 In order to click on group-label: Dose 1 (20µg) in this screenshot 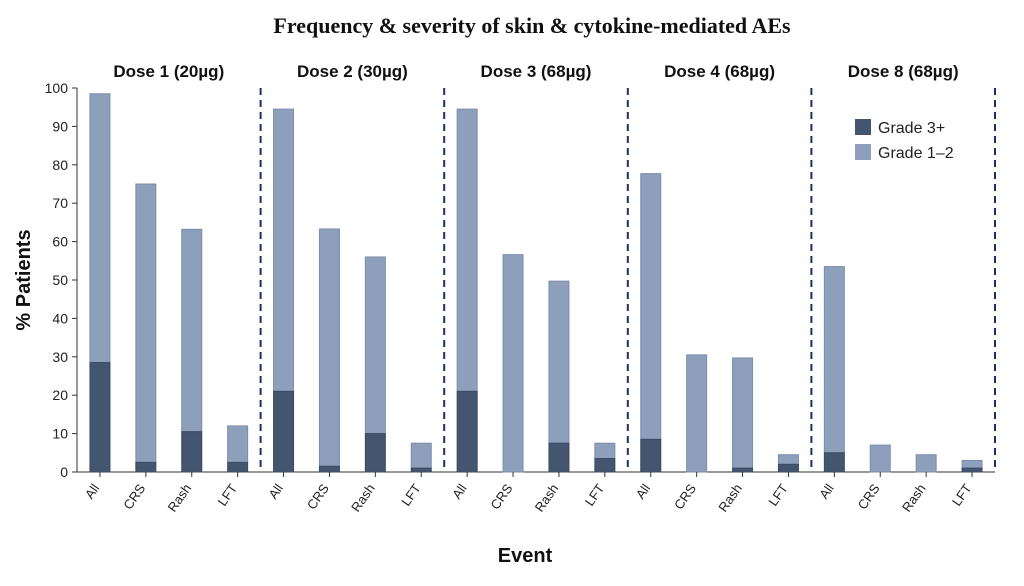, I will do `click(168, 71)`.